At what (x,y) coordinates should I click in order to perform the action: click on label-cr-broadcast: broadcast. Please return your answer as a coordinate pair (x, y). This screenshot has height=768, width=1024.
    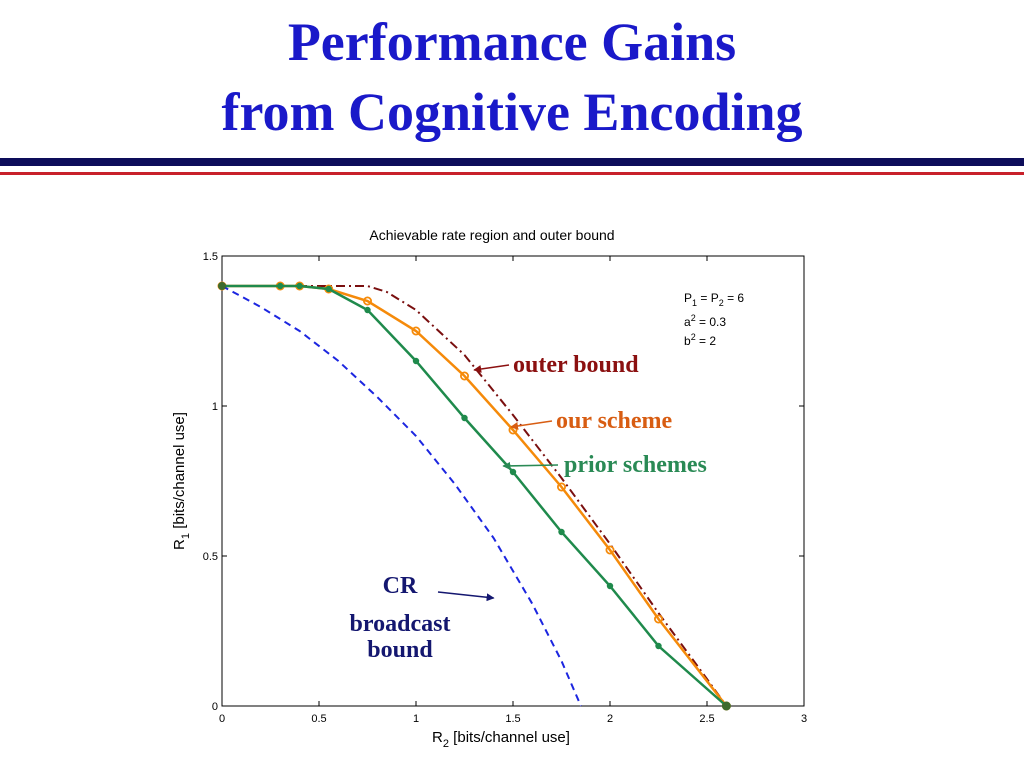
    Looking at the image, I should click on (400, 624).